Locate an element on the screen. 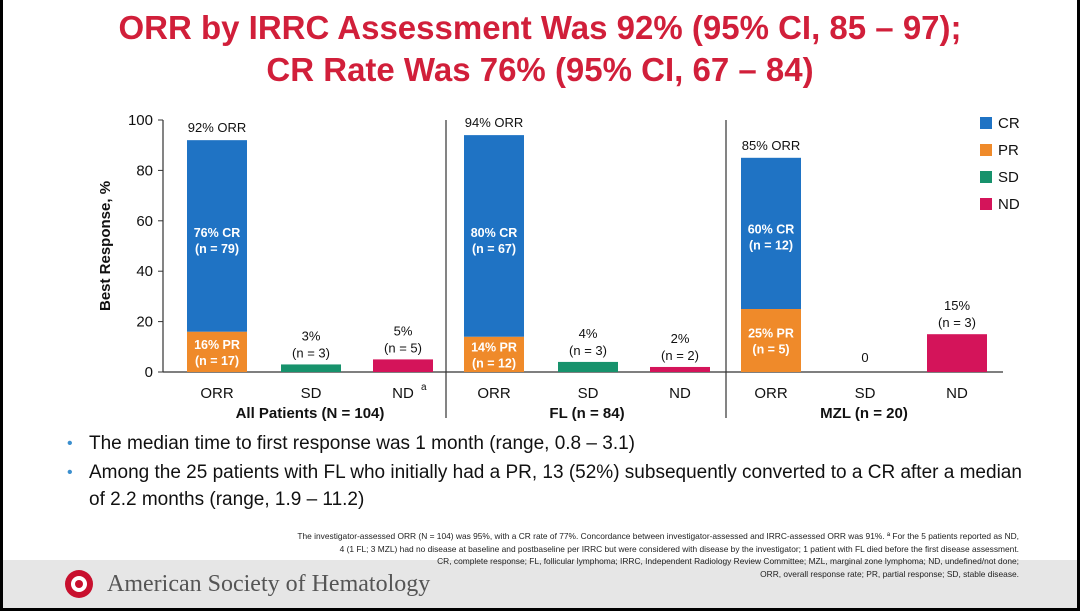 Image resolution: width=1080 pixels, height=611 pixels. group-label: FL (n = 84) is located at coordinates (586, 413).